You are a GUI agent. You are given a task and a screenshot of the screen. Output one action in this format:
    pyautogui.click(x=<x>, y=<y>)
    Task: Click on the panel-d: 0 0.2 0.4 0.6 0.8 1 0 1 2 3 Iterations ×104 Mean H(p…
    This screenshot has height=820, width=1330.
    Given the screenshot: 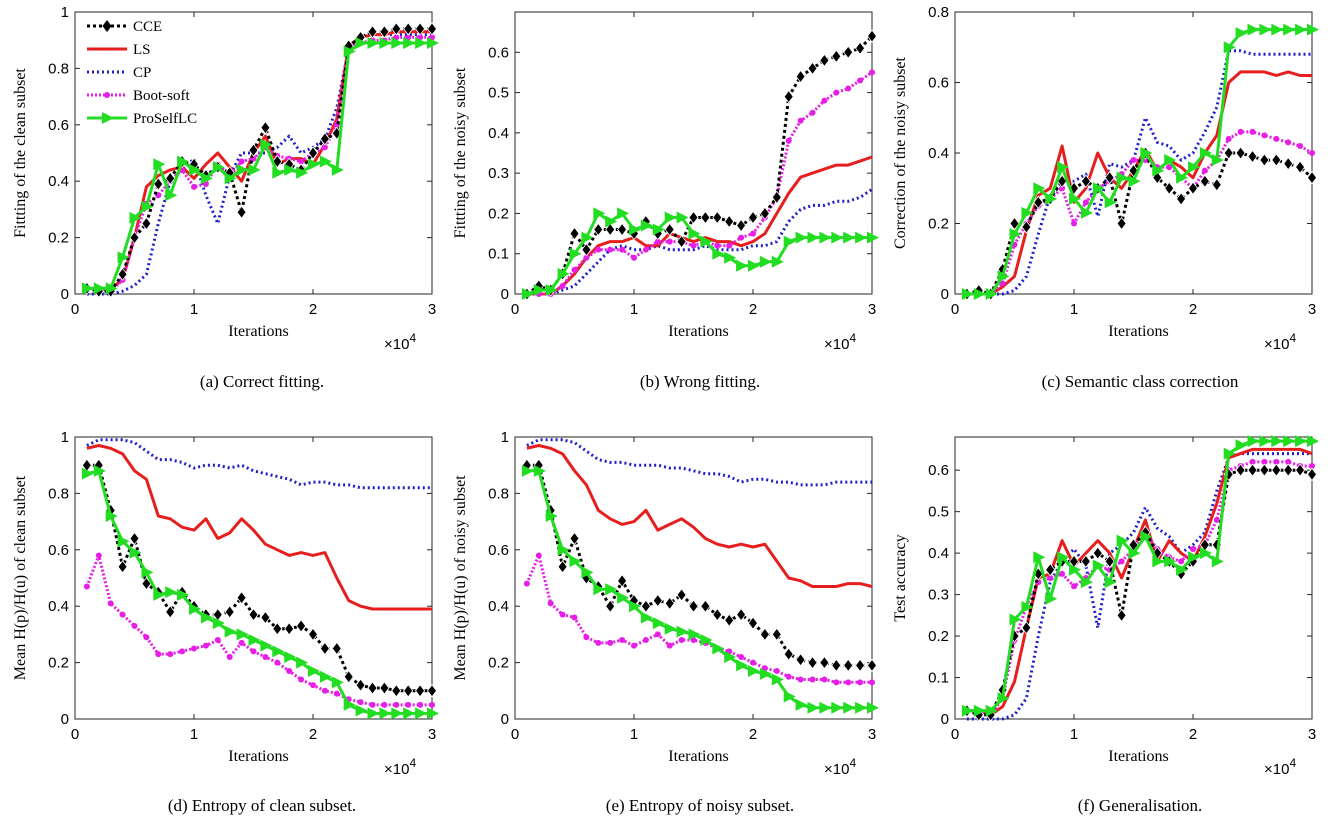 What is the action you would take?
    pyautogui.click(x=225, y=603)
    